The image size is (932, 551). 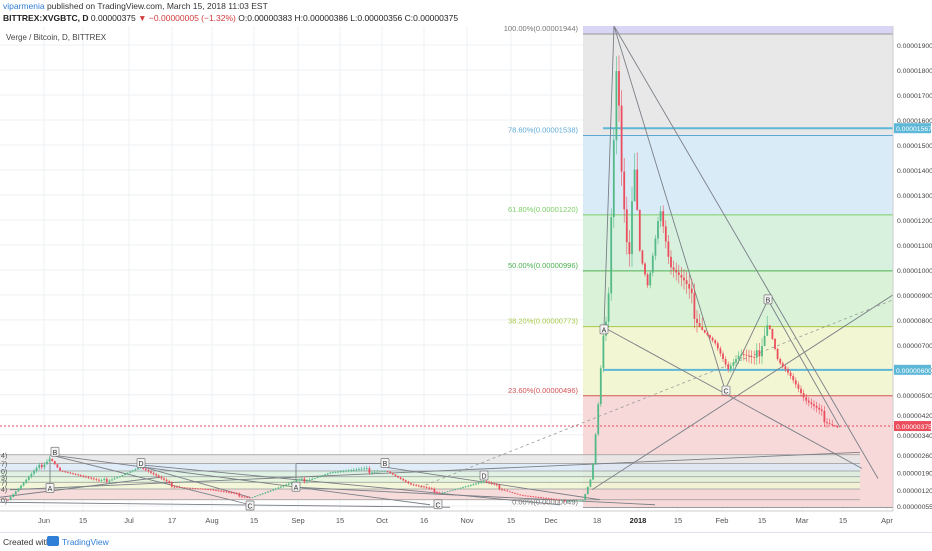 I want to click on tradingview-brand: TradingView, so click(x=85, y=542).